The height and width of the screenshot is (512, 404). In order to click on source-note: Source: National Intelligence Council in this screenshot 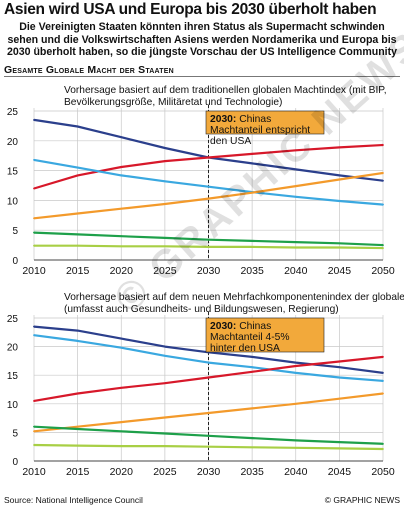, I will do `click(73, 500)`.